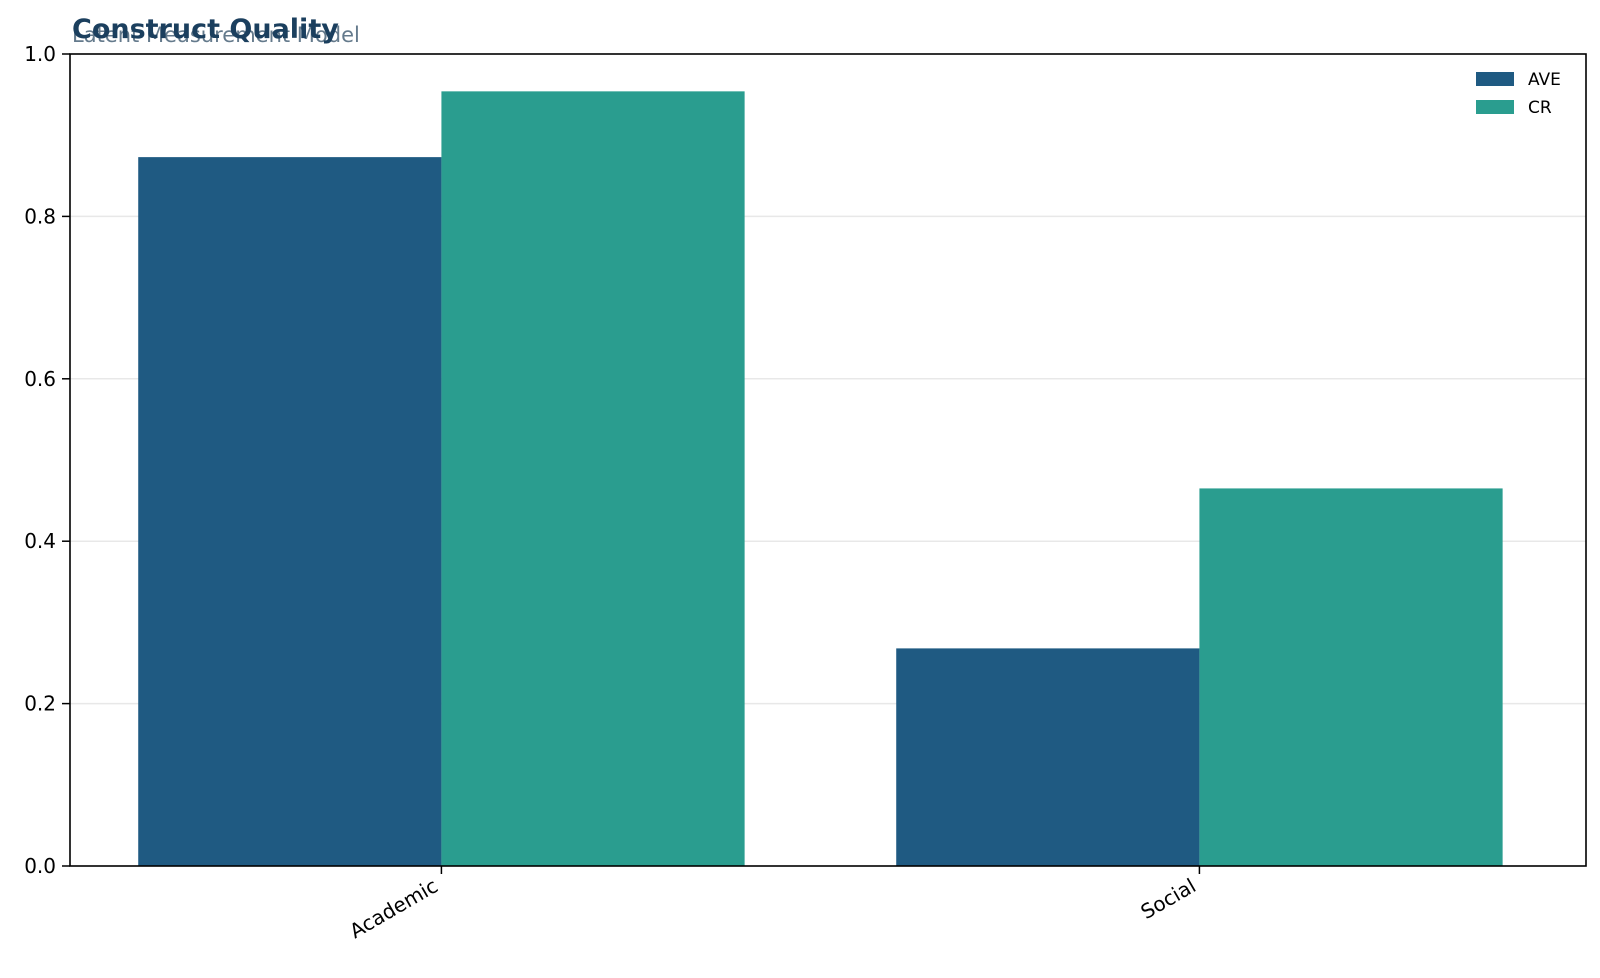 The image size is (1600, 978). I want to click on bar-ave-academic, so click(290, 511).